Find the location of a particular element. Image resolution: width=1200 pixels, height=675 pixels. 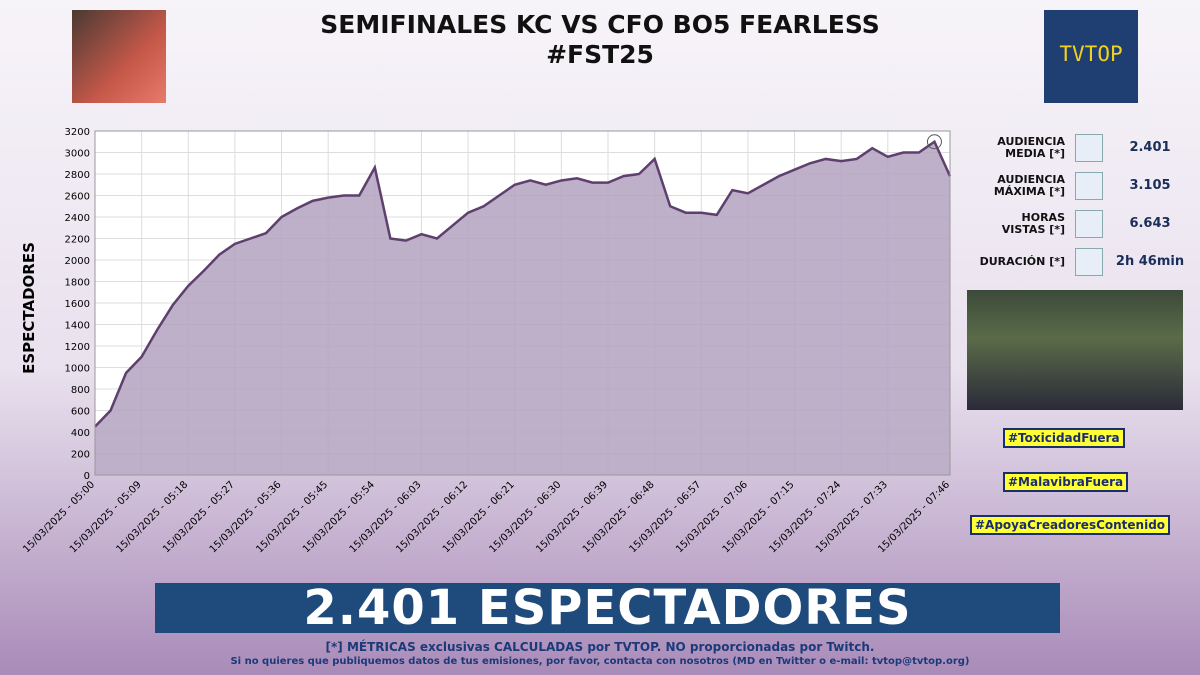

y-tick-label: 1000 is located at coordinates (77, 369).